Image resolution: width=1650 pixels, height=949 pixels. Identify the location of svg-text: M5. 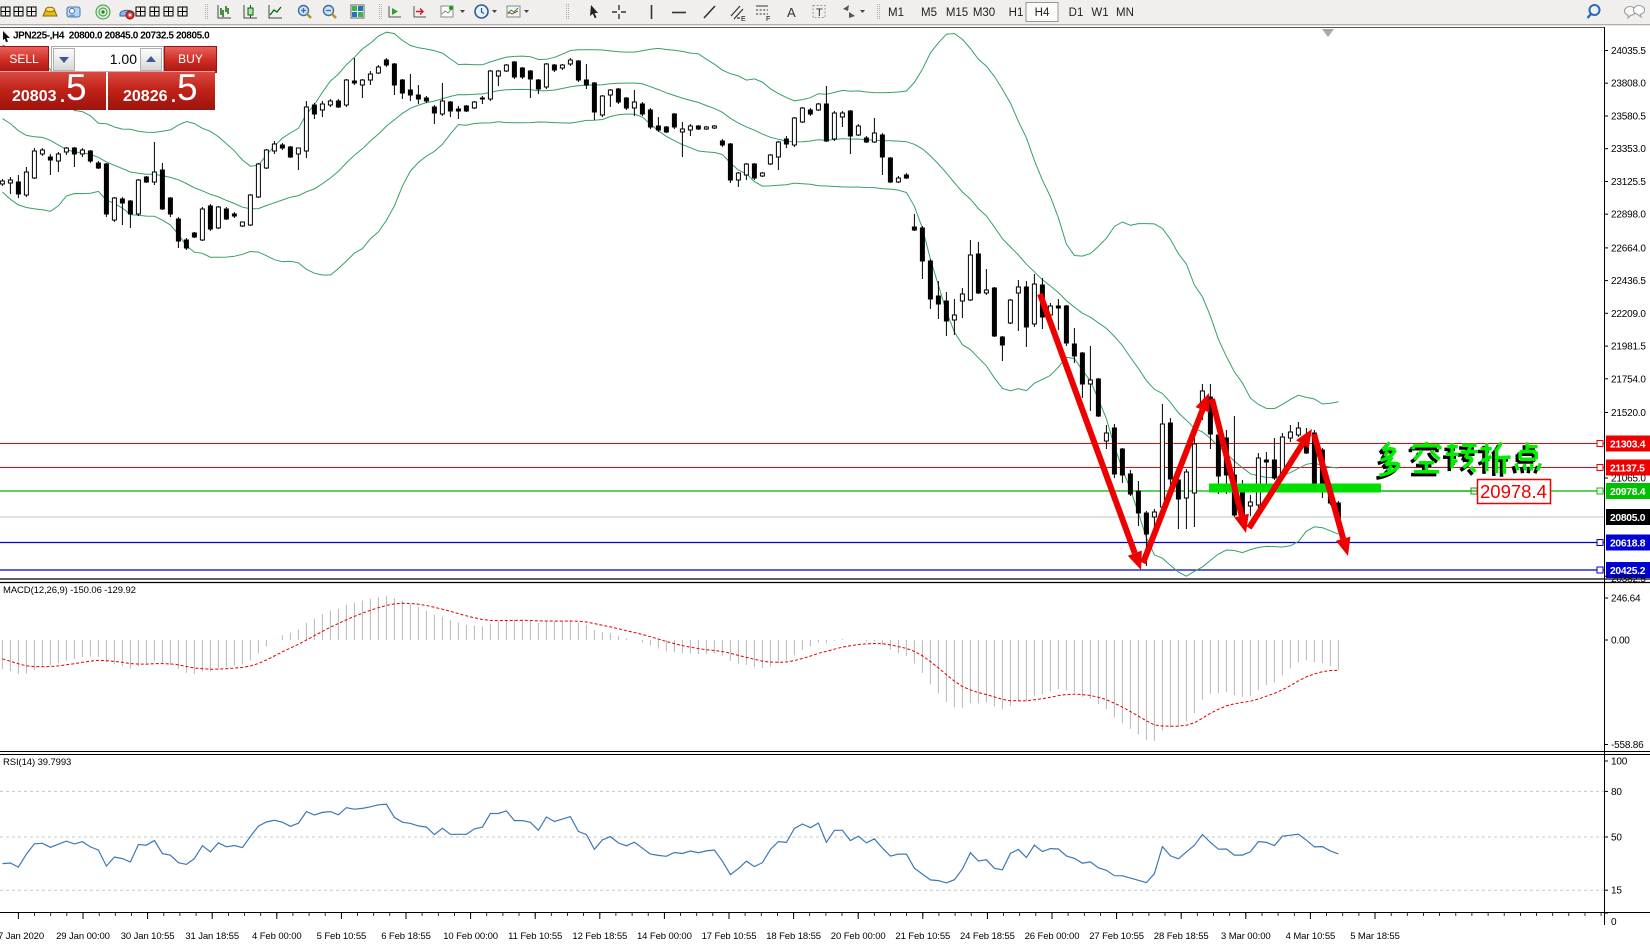
(929, 13).